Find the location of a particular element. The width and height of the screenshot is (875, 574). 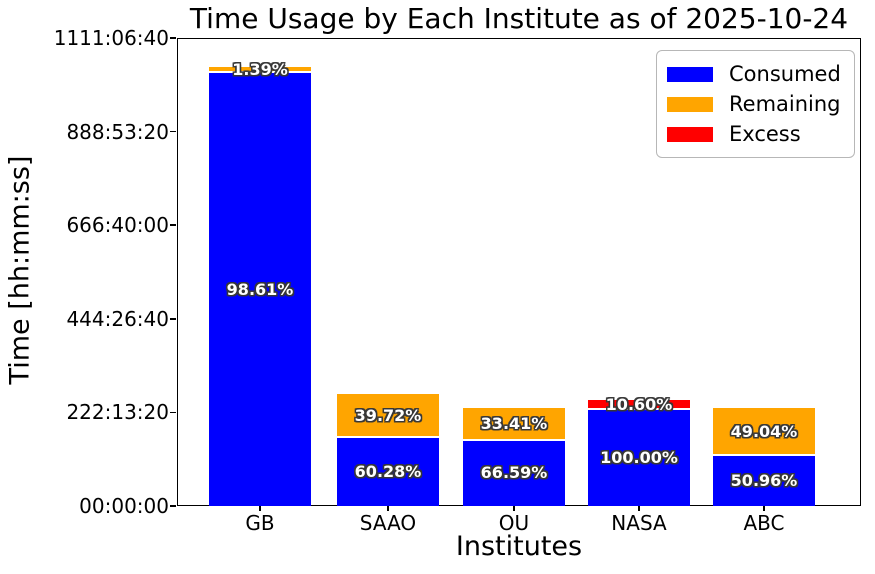

y-tick-label: 00:00:00 is located at coordinates (124, 506).